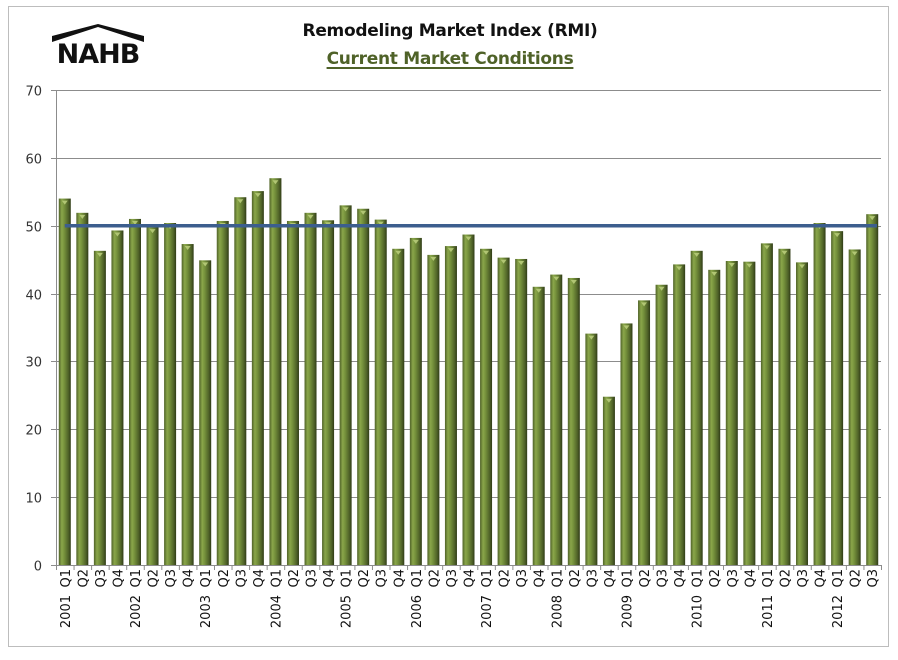  Describe the element at coordinates (98, 54) in the screenshot. I see `logo-text: NAHB` at that location.